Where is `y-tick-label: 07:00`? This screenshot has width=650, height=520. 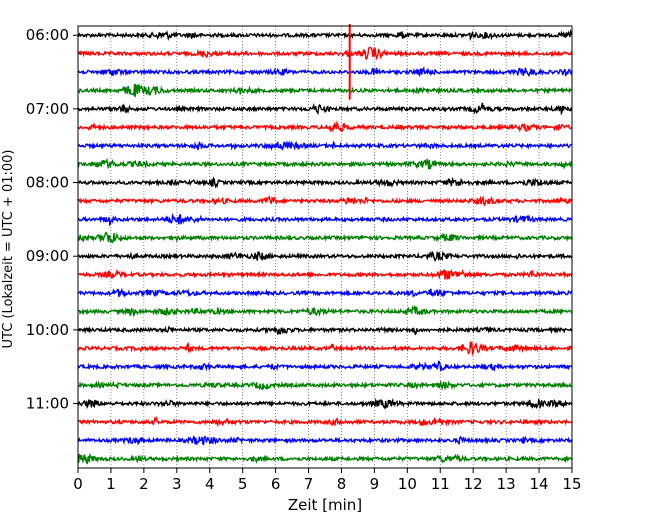
y-tick-label: 07:00 is located at coordinates (47, 109).